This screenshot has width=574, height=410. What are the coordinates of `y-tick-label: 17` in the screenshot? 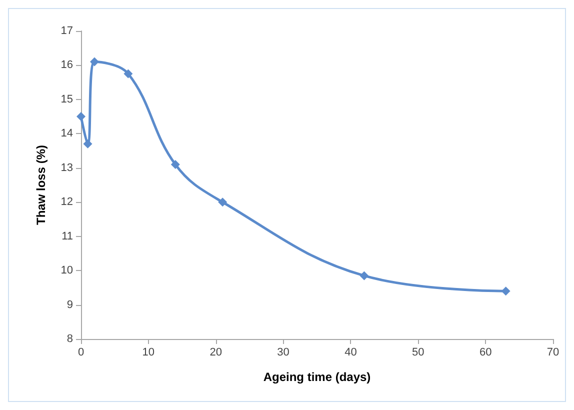 It's located at (66, 31).